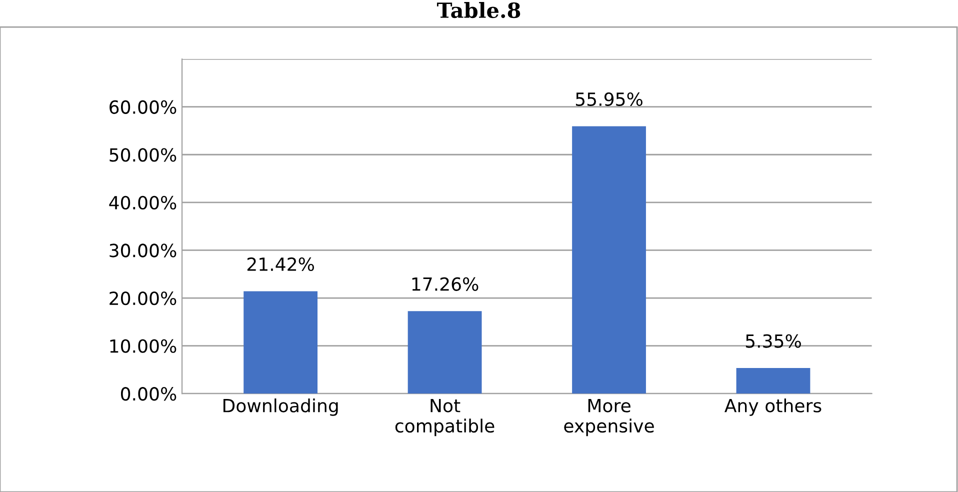 This screenshot has width=958, height=492. Describe the element at coordinates (773, 407) in the screenshot. I see `x-tick-label: Any others` at that location.